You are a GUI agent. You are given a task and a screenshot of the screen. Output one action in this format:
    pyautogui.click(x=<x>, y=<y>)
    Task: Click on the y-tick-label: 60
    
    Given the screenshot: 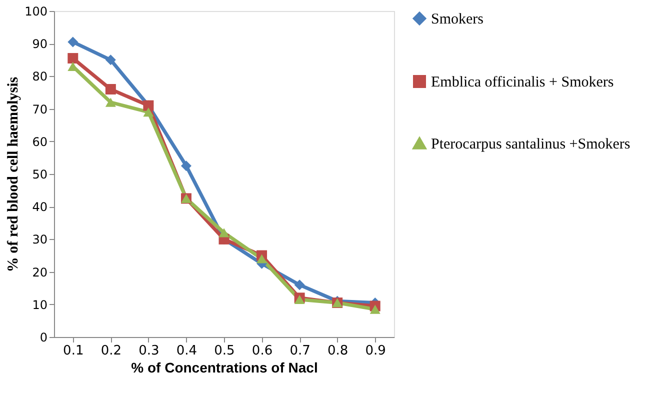 What is the action you would take?
    pyautogui.click(x=40, y=141)
    